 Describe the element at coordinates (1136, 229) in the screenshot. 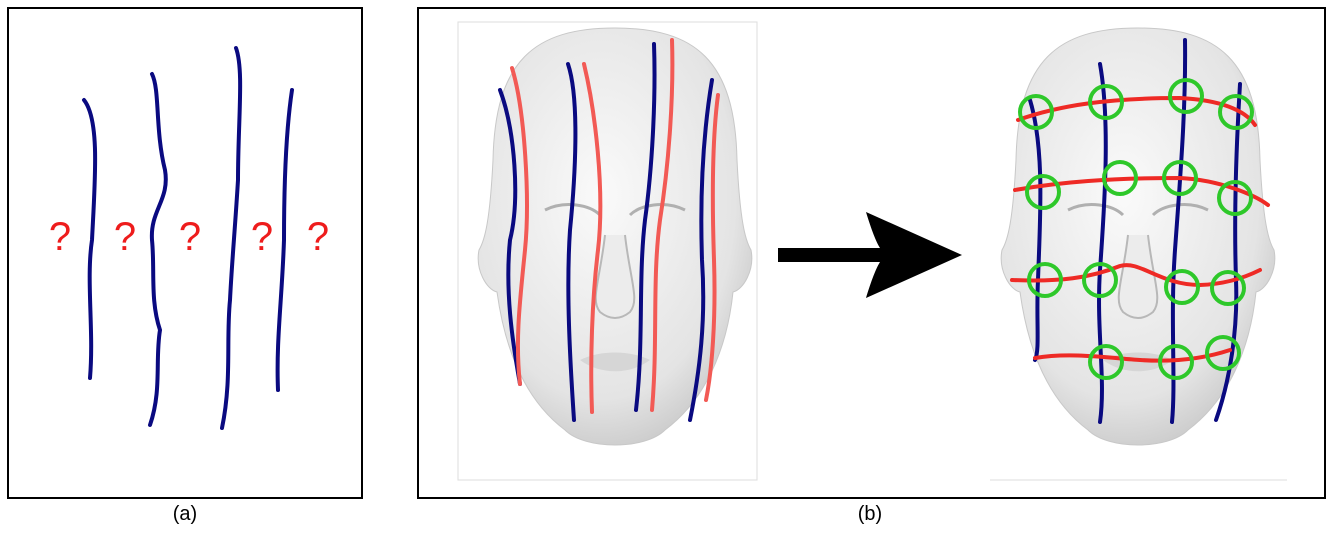

I see `correspondences` at that location.